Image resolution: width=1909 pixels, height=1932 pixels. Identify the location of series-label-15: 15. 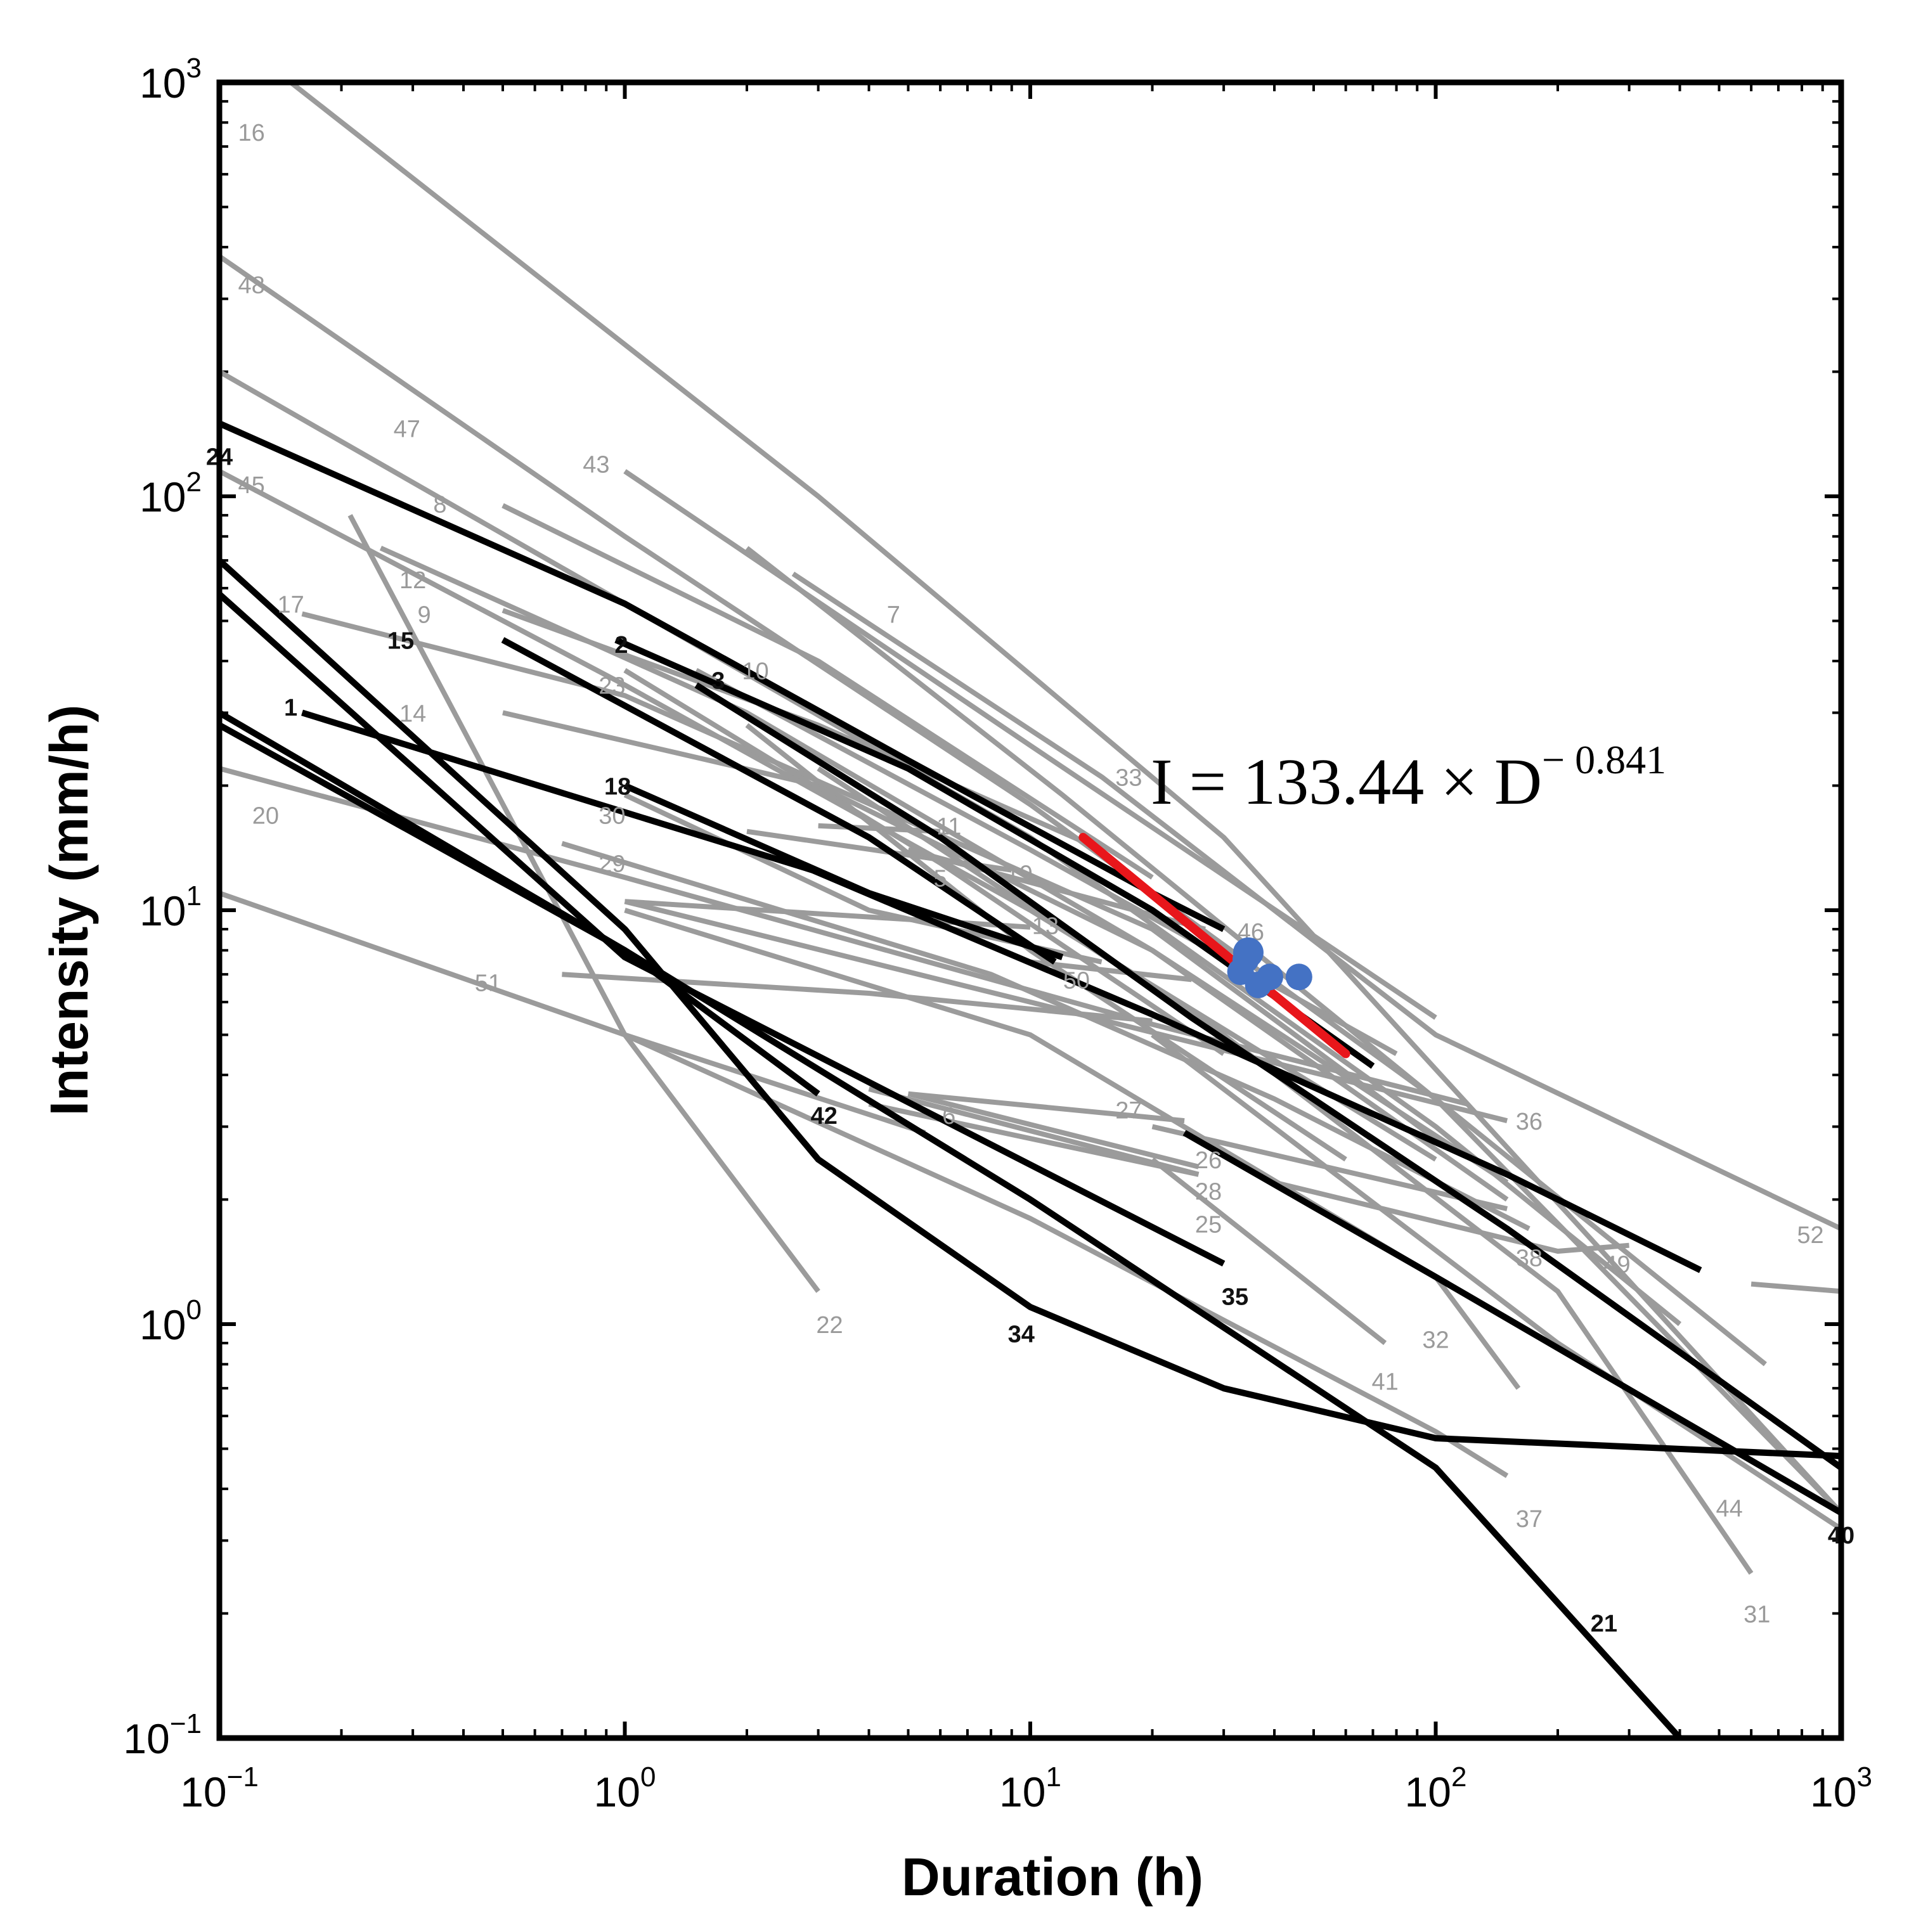
(400, 641).